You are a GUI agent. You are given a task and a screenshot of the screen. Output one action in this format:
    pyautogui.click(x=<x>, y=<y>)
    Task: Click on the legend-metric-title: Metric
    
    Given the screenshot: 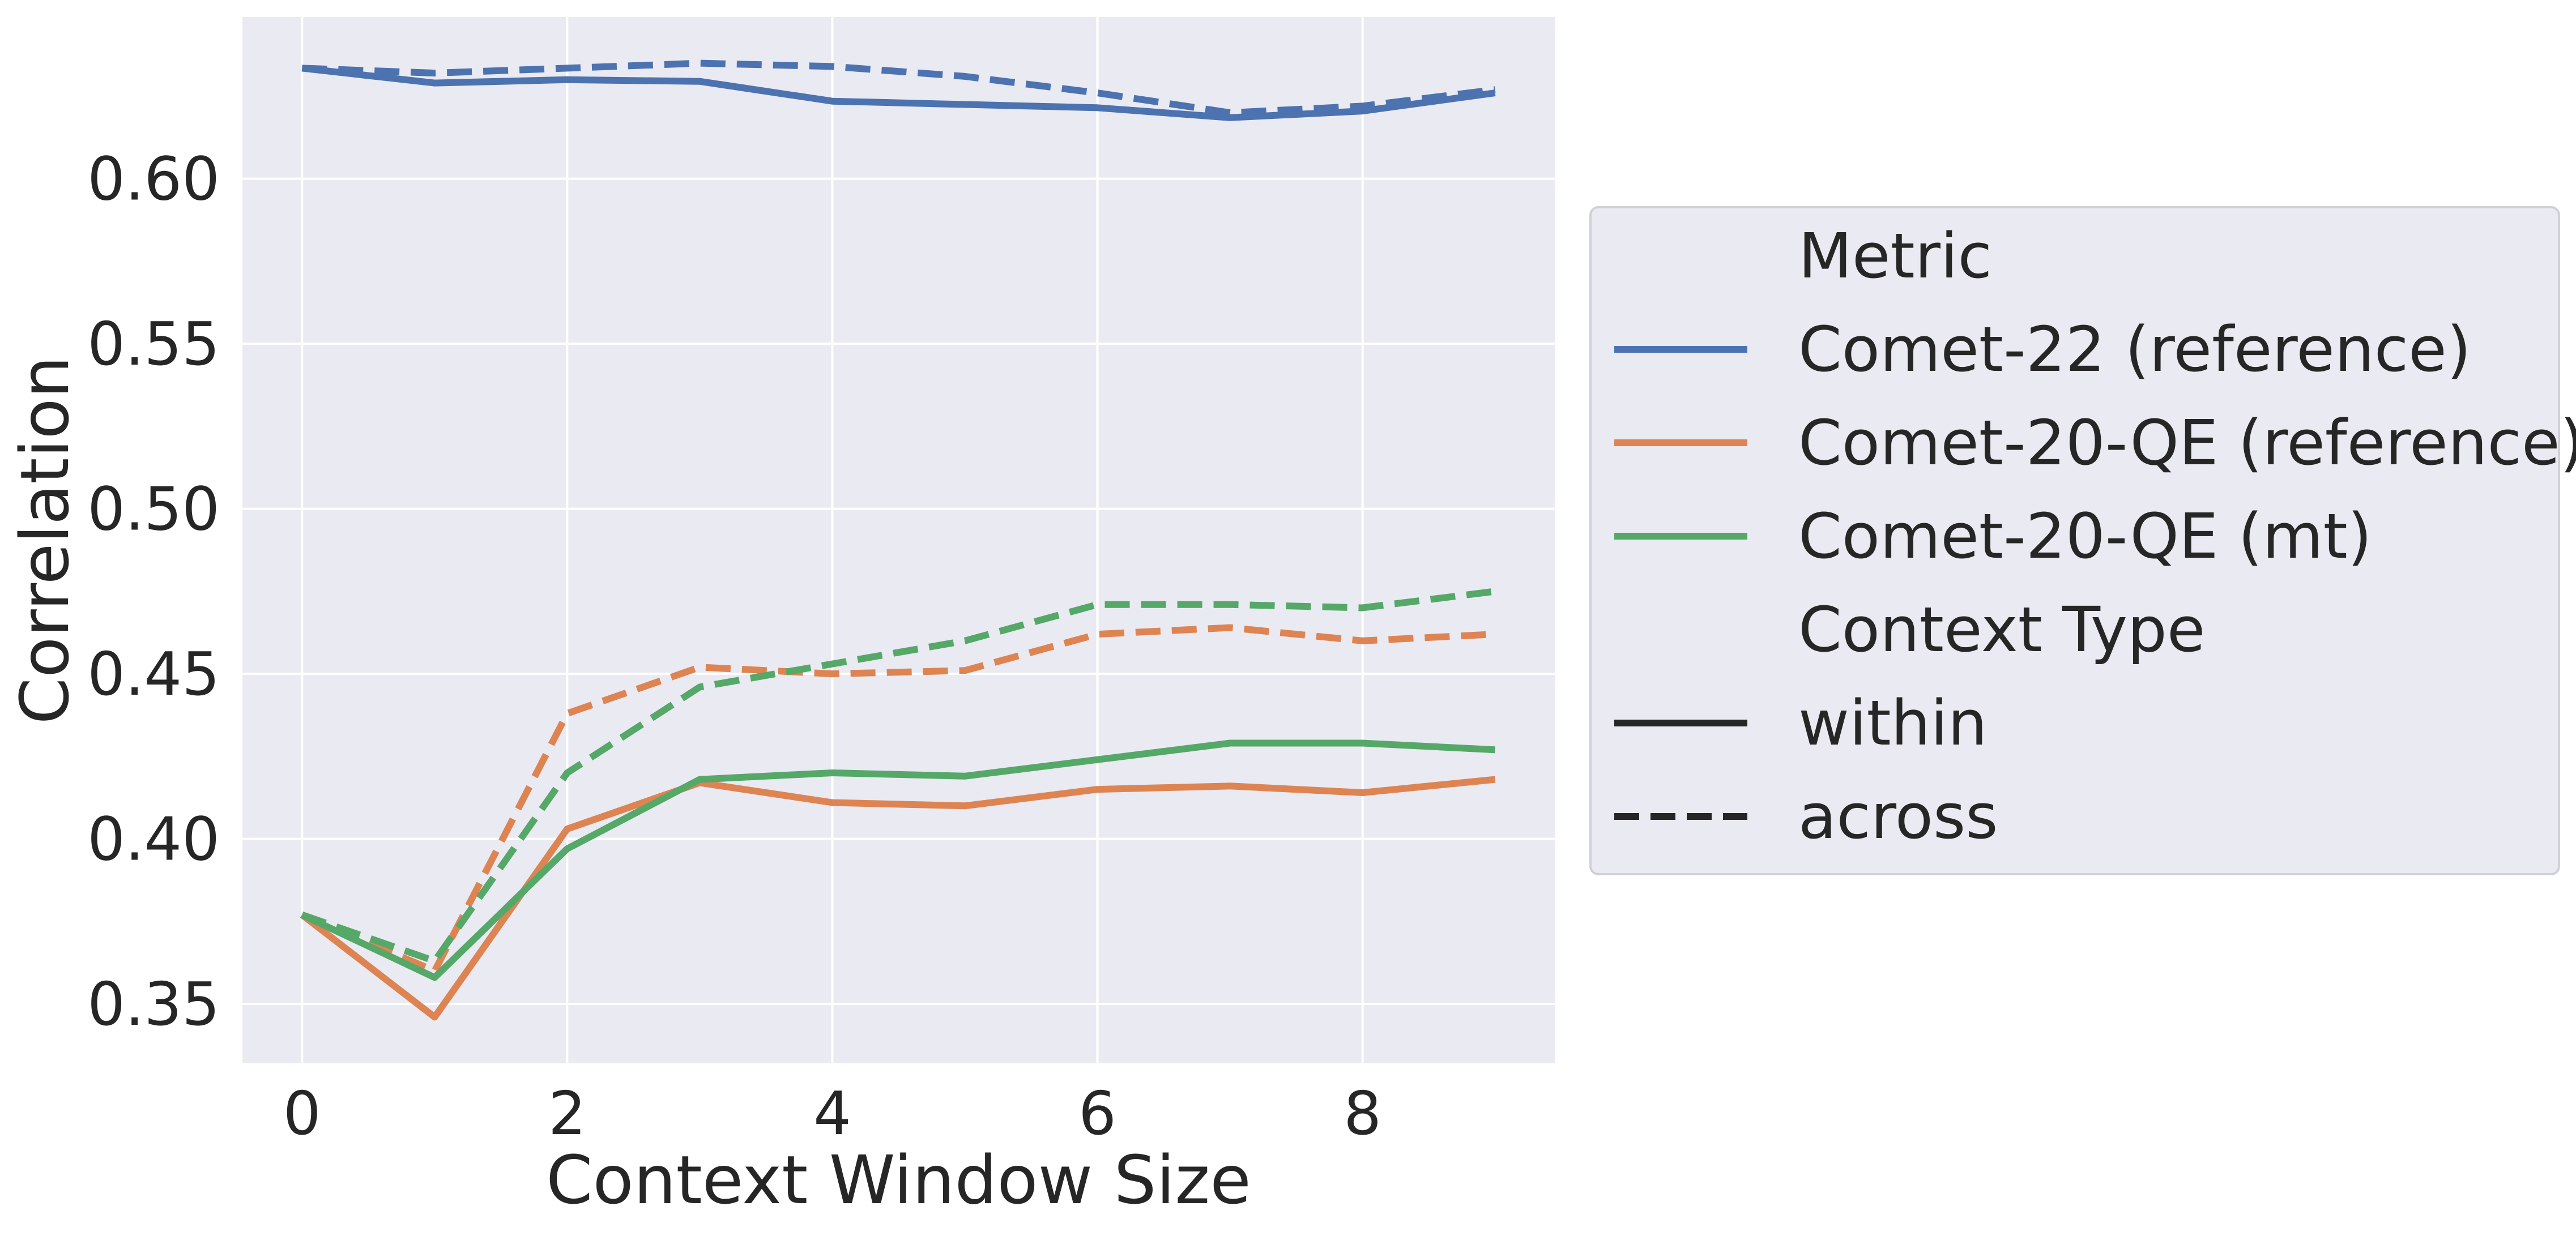 What is the action you would take?
    pyautogui.click(x=1895, y=256)
    